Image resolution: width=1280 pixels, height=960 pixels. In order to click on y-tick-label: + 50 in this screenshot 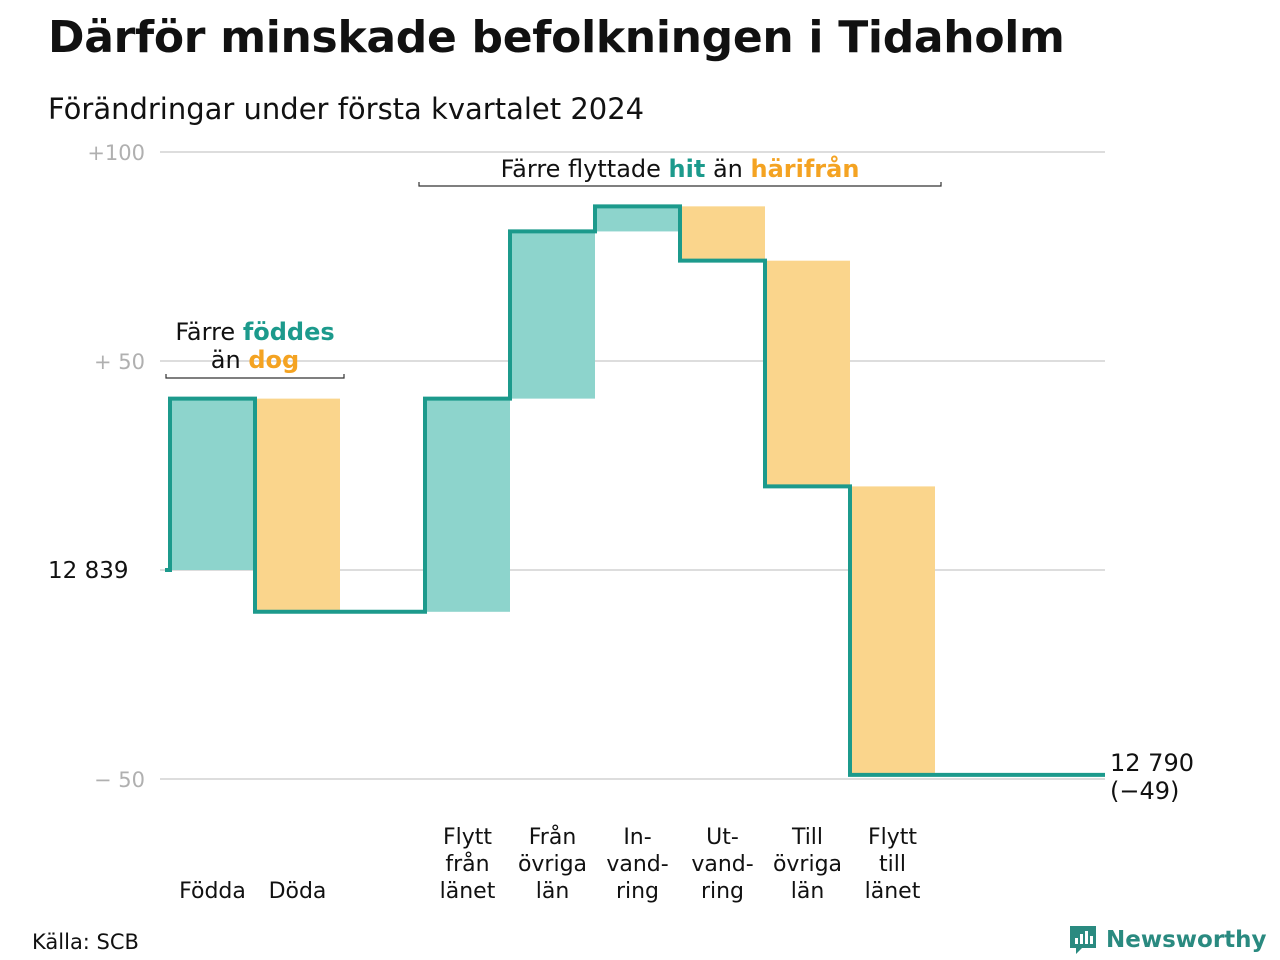, I will do `click(119, 362)`.